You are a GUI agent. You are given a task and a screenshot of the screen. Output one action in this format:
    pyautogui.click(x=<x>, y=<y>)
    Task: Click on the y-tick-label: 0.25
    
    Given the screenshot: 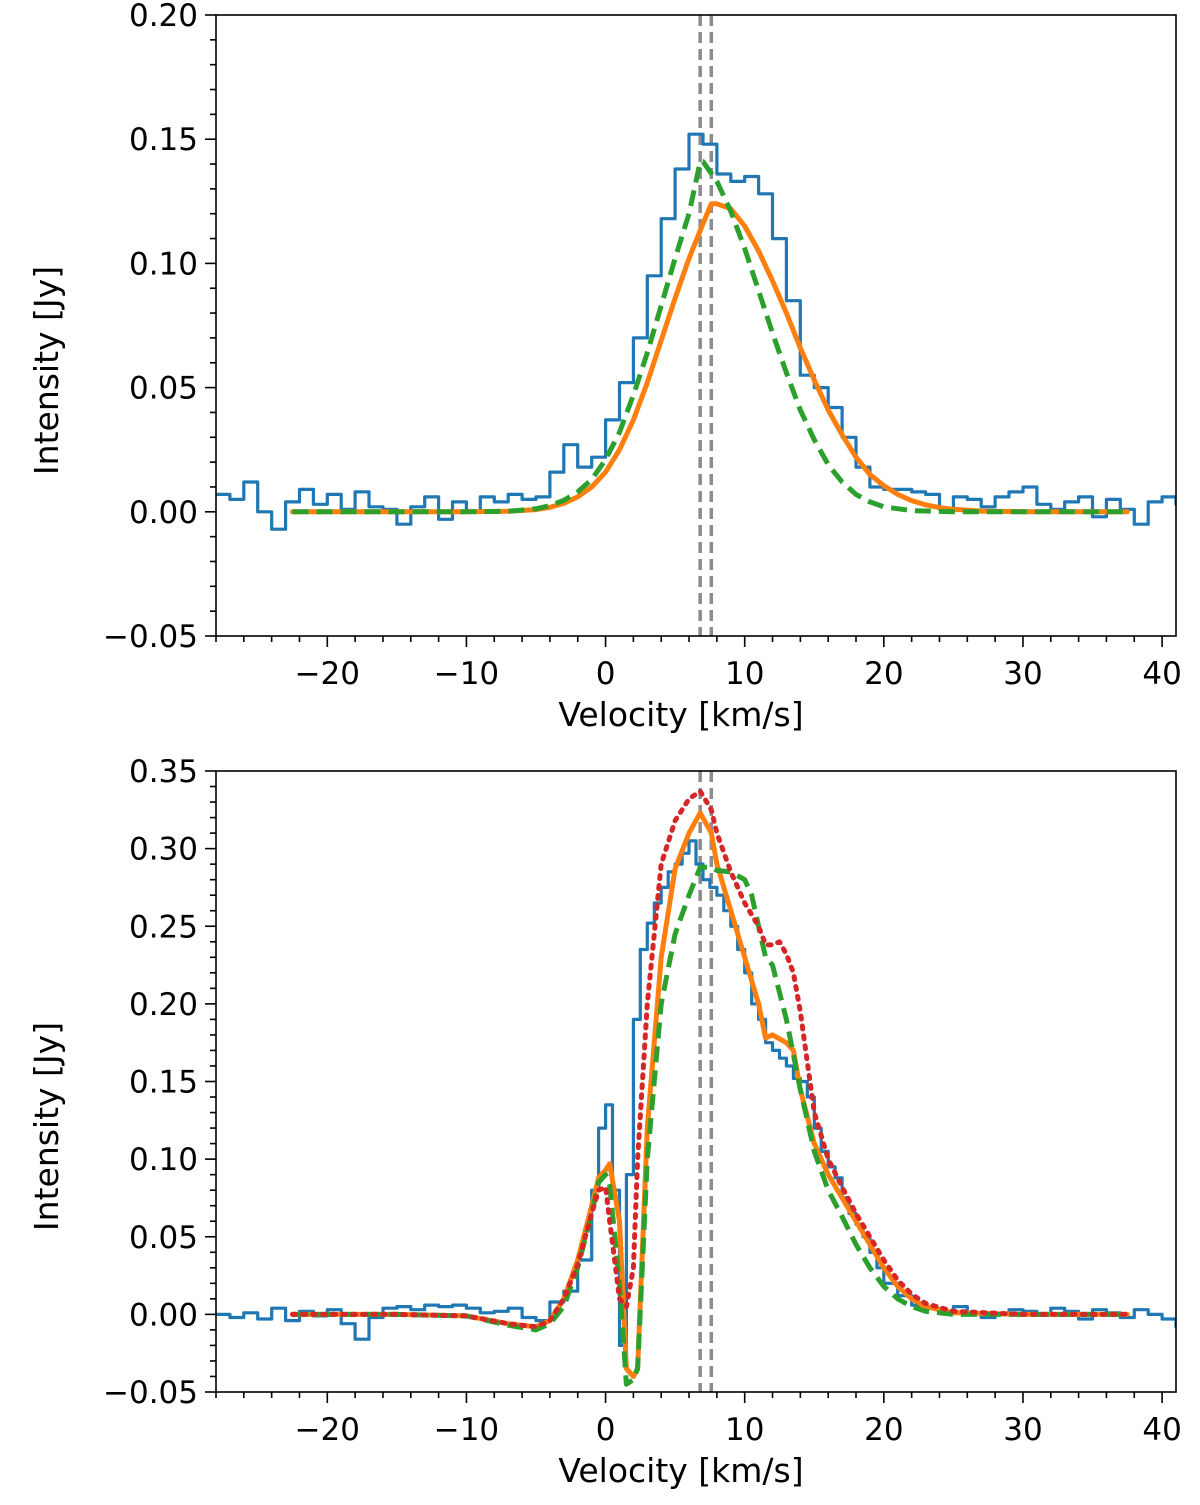 What is the action you would take?
    pyautogui.click(x=163, y=927)
    